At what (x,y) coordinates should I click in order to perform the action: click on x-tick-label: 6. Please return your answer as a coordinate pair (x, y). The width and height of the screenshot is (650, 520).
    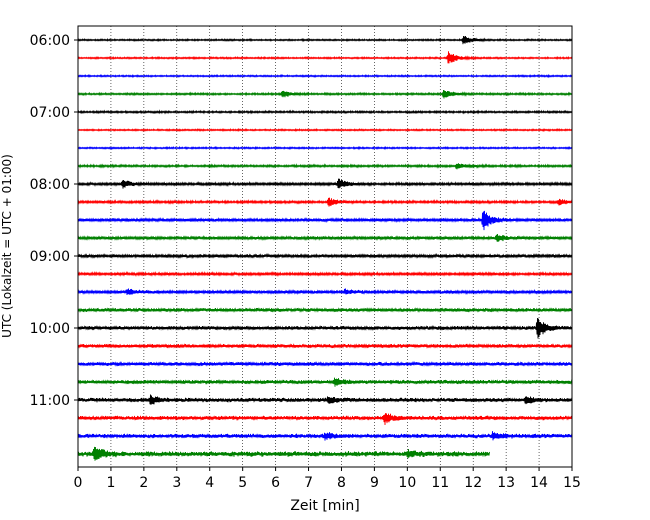
    Looking at the image, I should click on (275, 483).